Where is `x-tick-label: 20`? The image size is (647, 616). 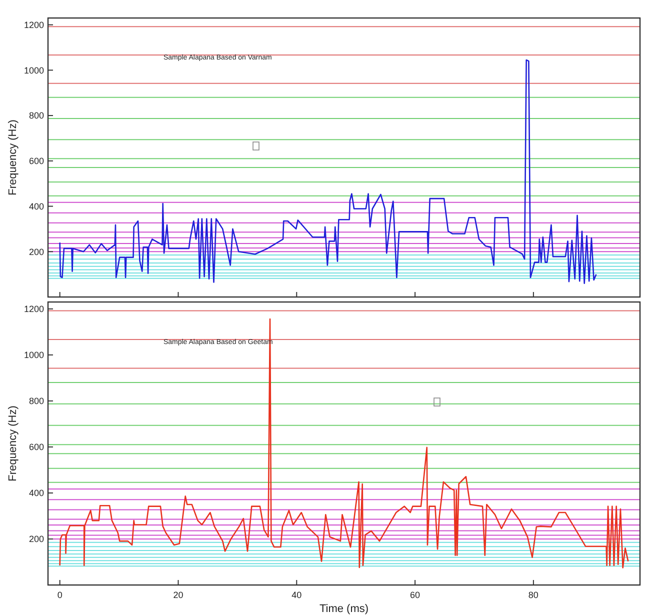
x-tick-label: 20 is located at coordinates (178, 595).